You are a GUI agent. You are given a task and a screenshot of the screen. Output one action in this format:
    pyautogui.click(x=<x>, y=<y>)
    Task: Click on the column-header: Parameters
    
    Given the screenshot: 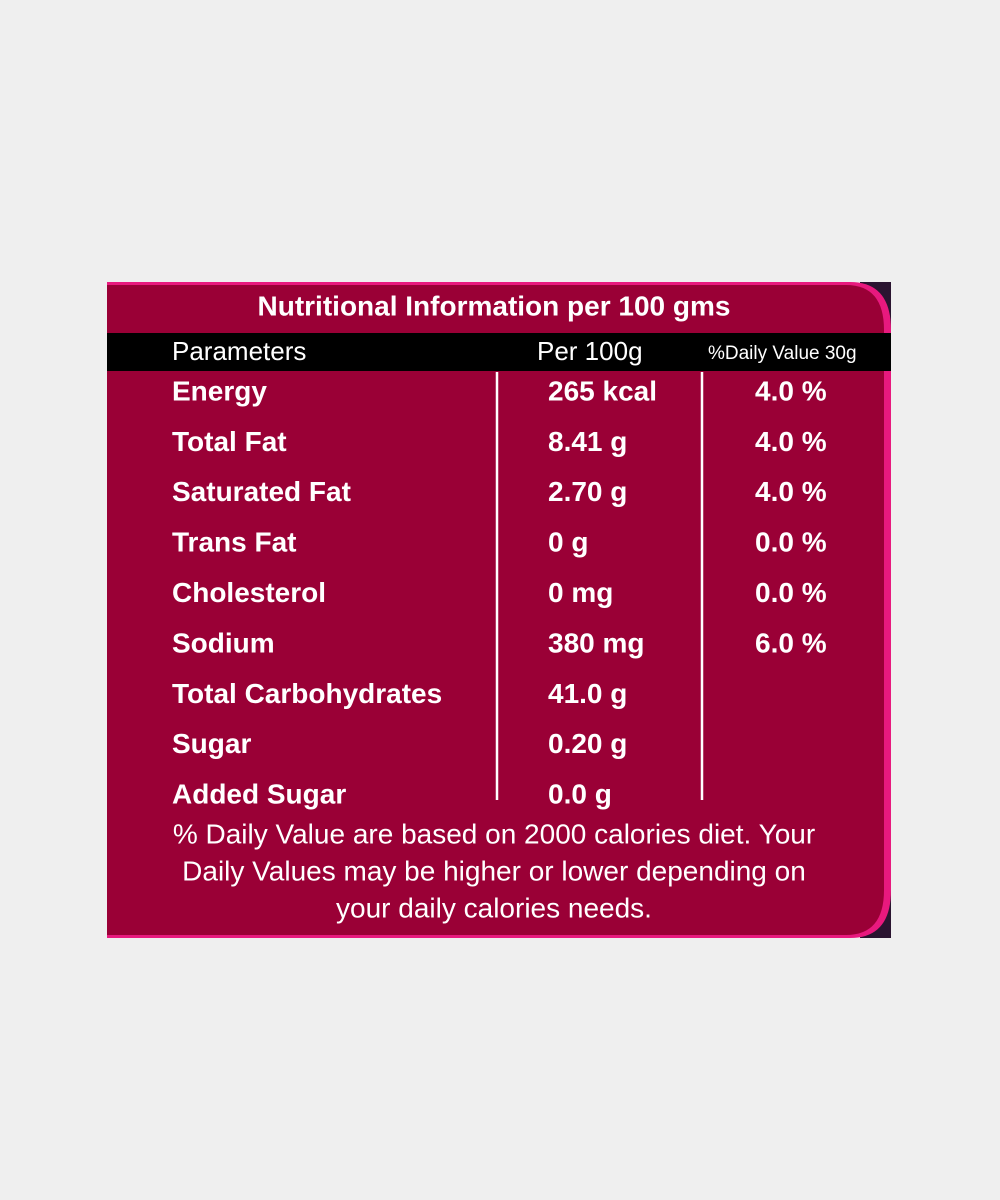 What is the action you would take?
    pyautogui.click(x=239, y=351)
    